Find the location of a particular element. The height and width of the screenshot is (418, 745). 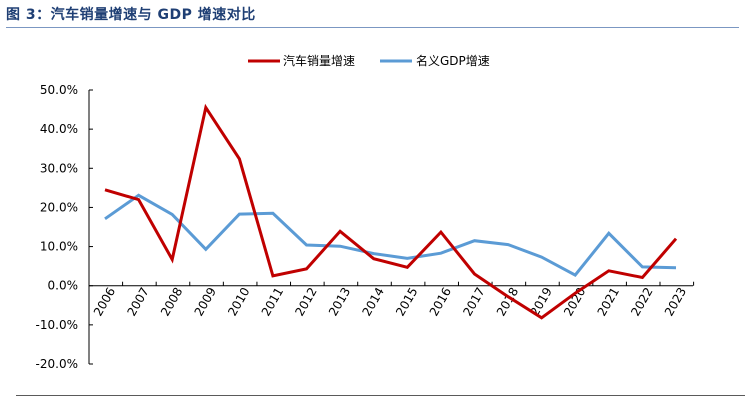

title-underline is located at coordinates (372, 27).